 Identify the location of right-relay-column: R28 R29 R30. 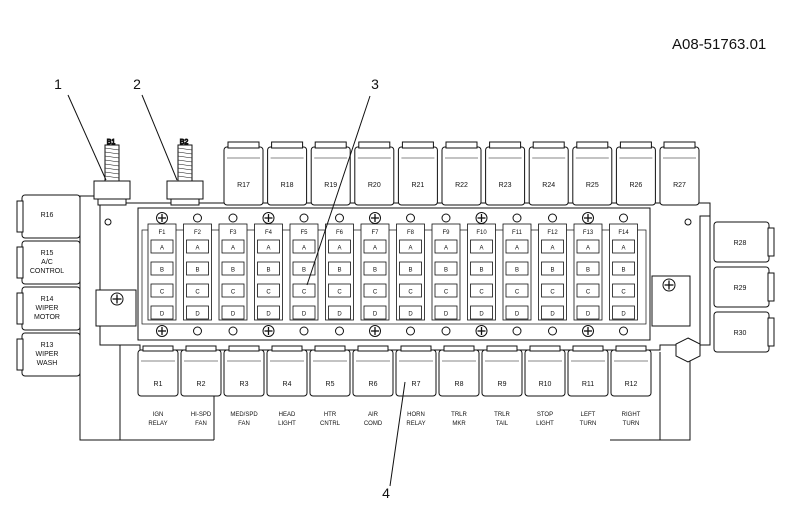
(744, 287).